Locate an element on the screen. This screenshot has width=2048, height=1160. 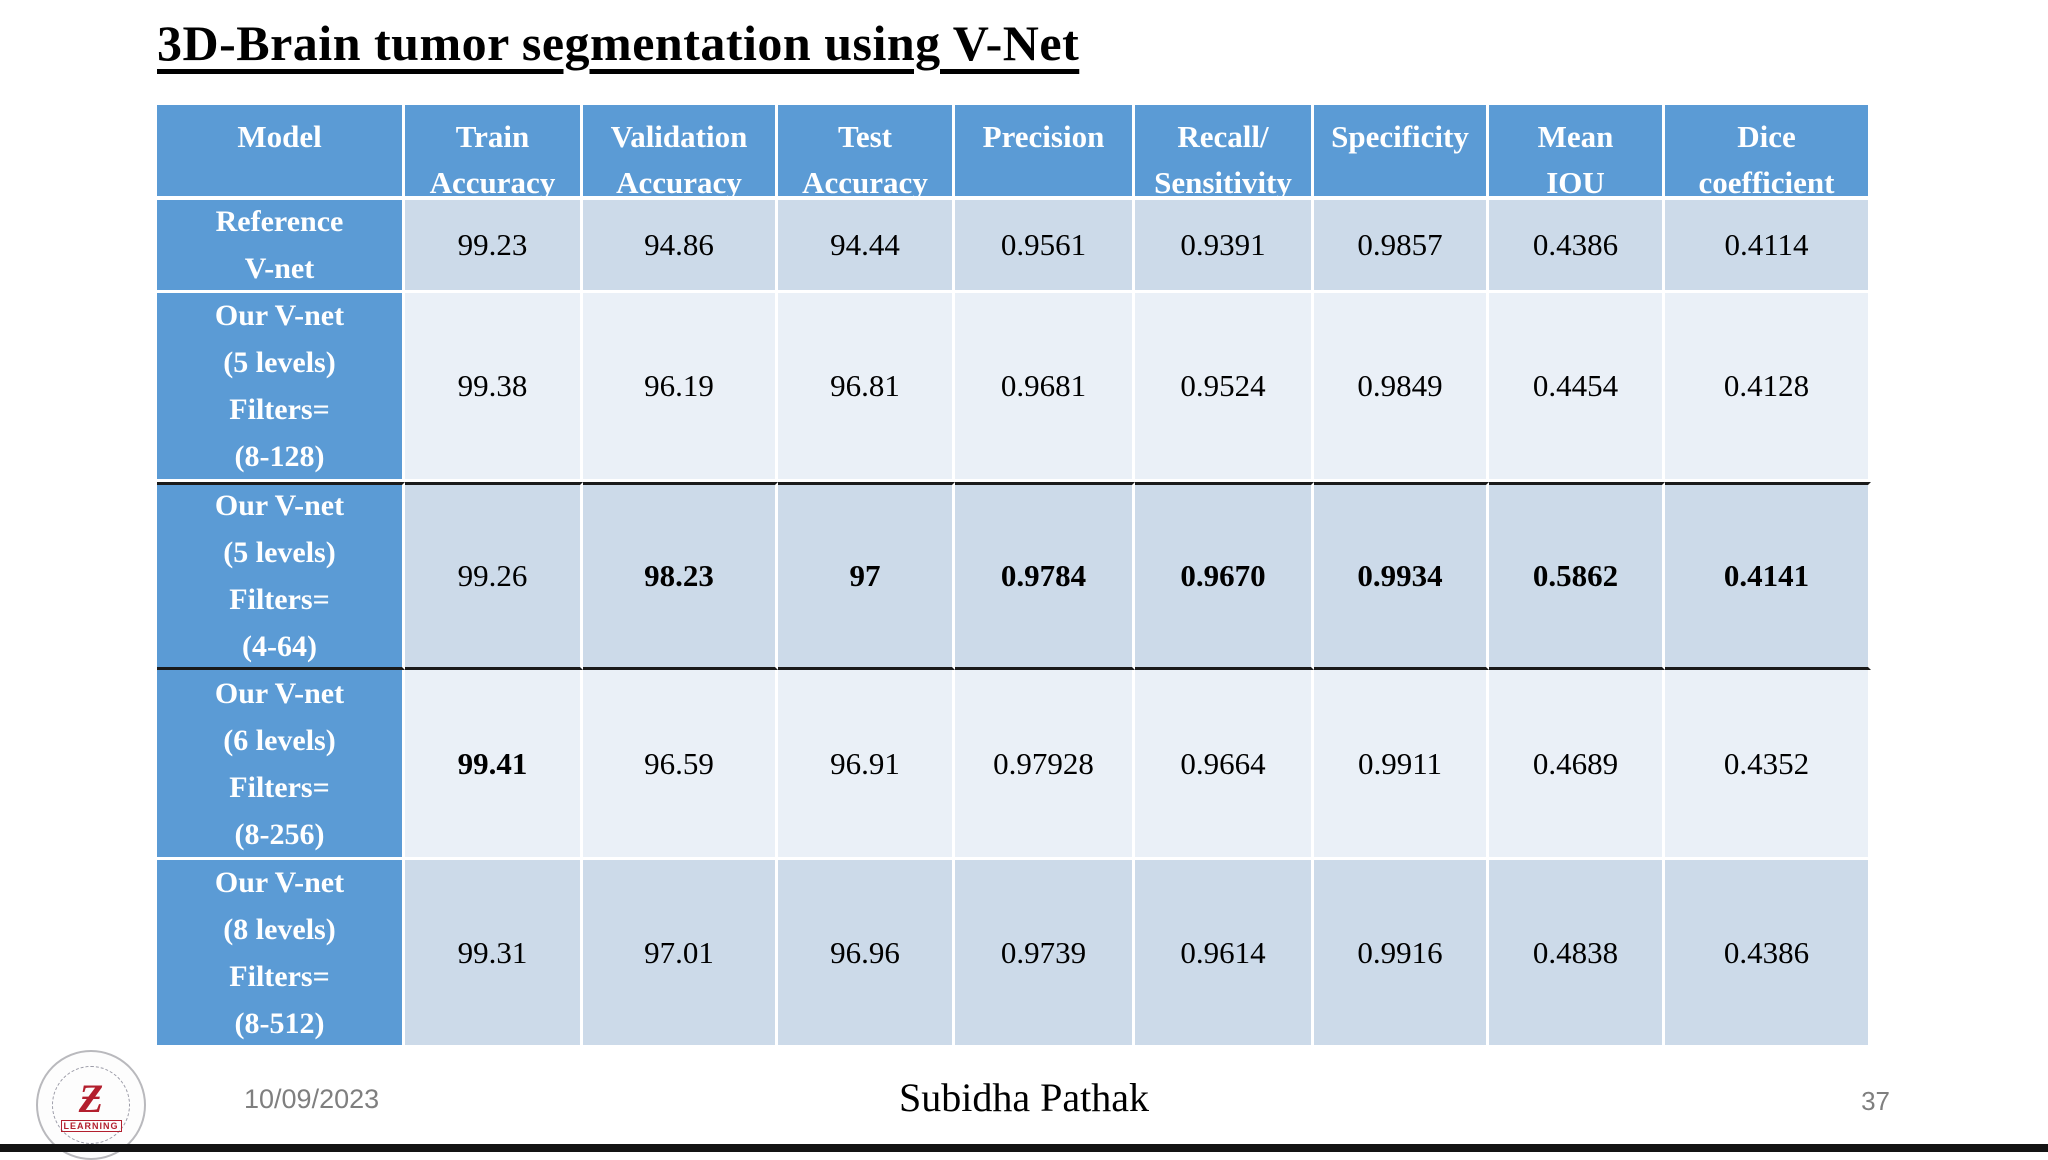
model-line: (8 levels) is located at coordinates (279, 929).